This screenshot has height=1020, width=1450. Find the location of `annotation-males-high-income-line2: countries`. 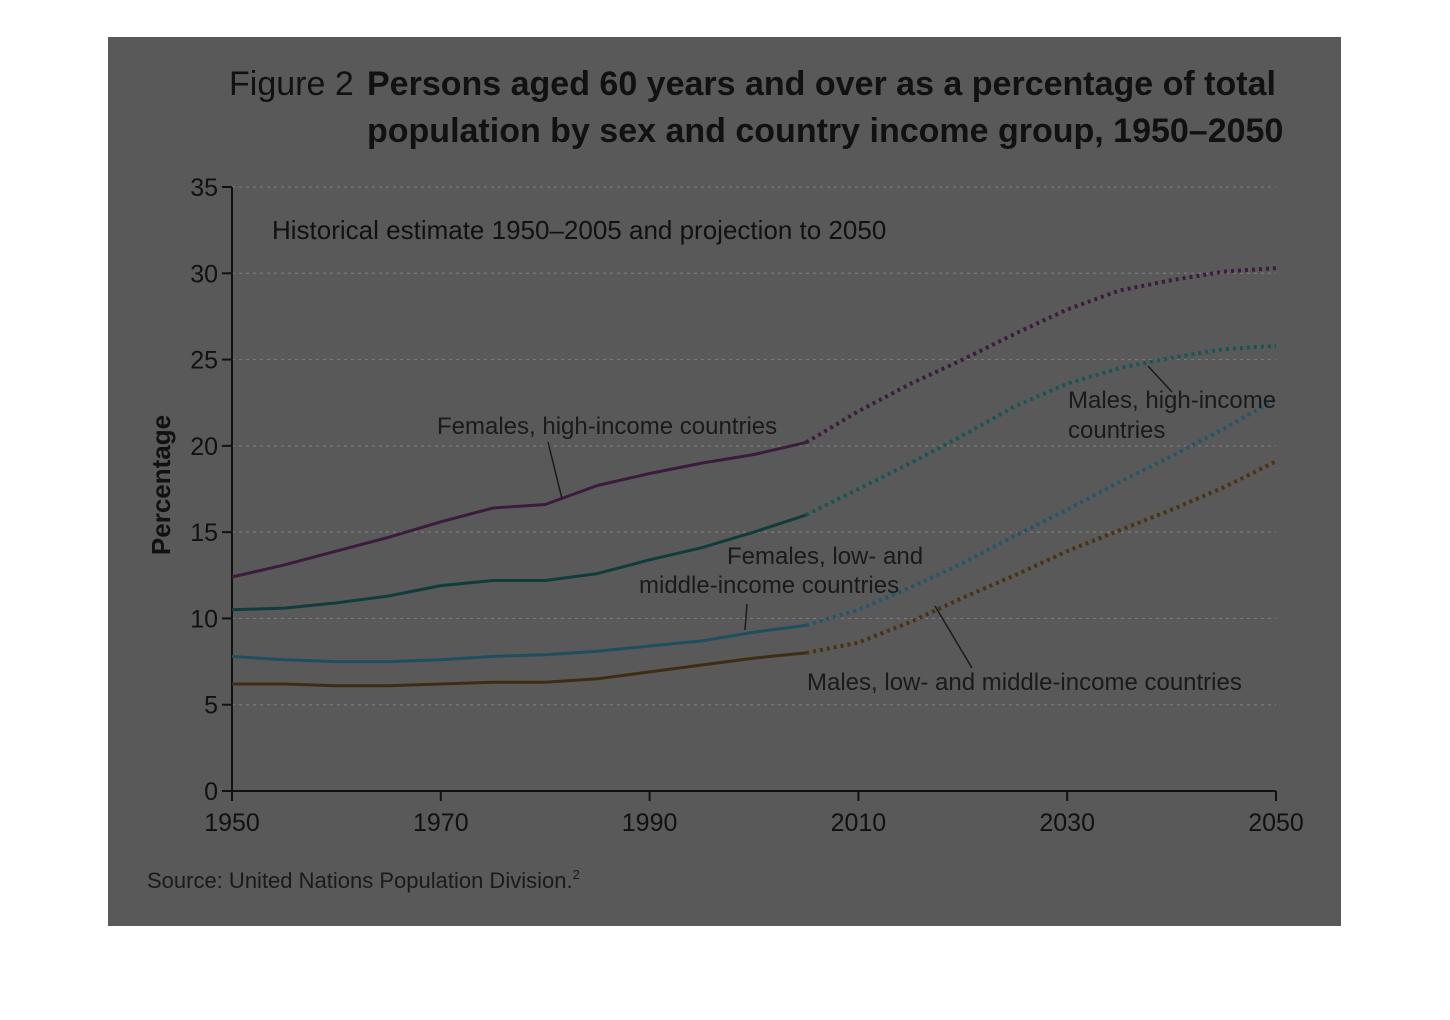

annotation-males-high-income-line2: countries is located at coordinates (1116, 430).